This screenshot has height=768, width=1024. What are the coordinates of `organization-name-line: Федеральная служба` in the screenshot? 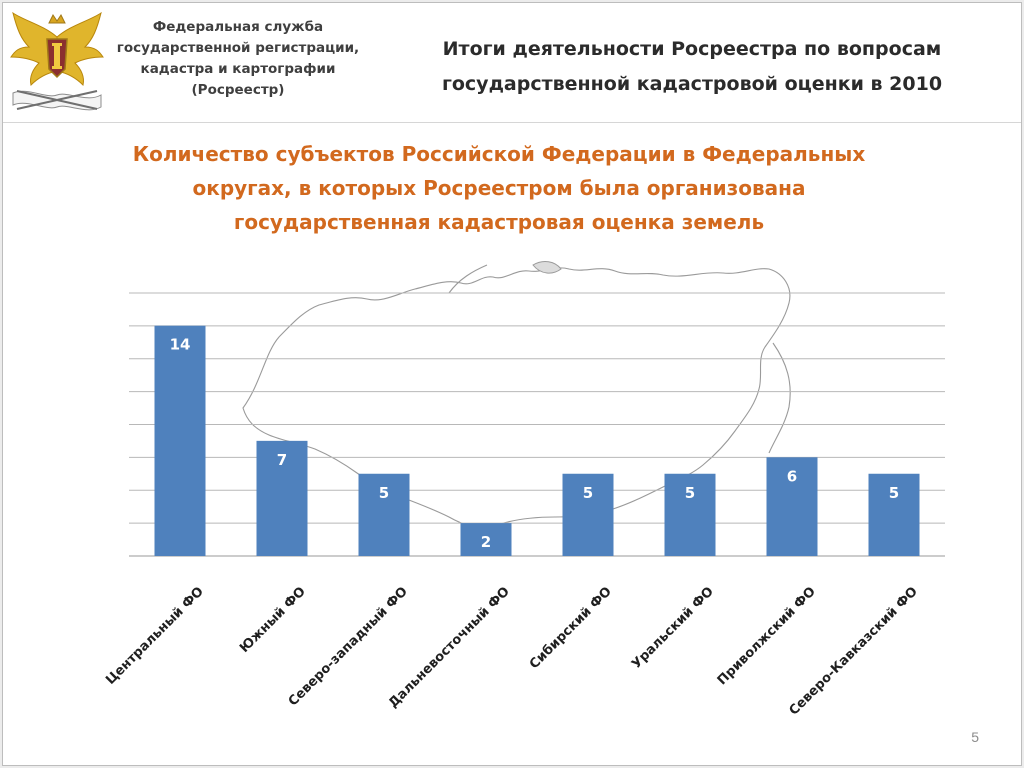 It's located at (238, 27).